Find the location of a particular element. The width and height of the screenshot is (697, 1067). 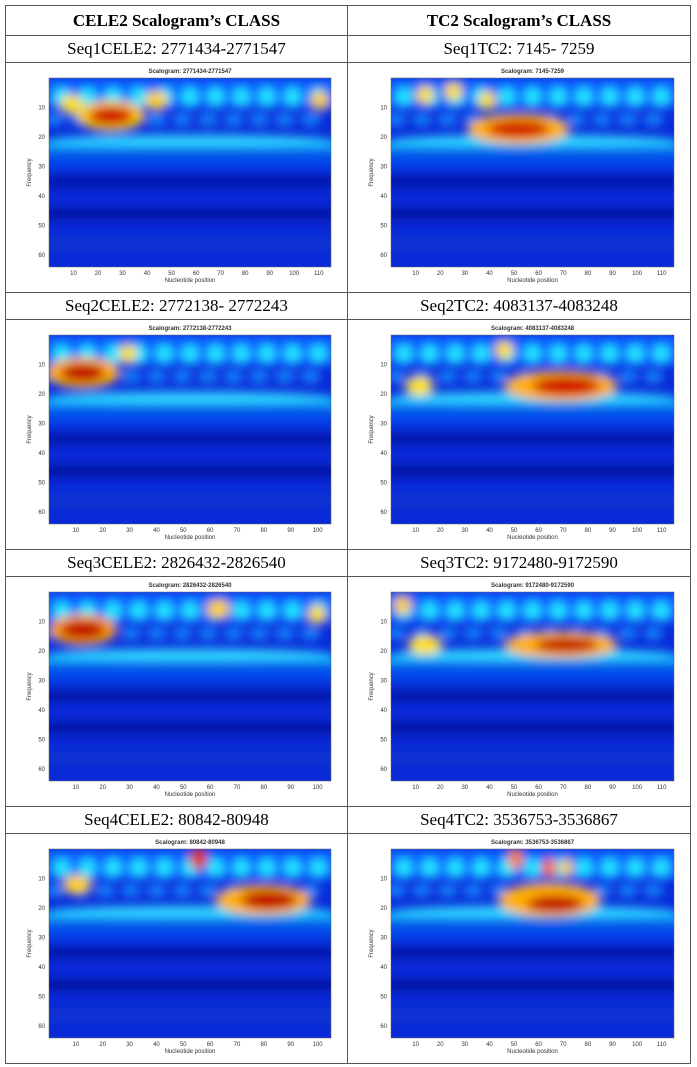

sequence-label: Seq1TC2: 7145- 7259 is located at coordinates (519, 49).